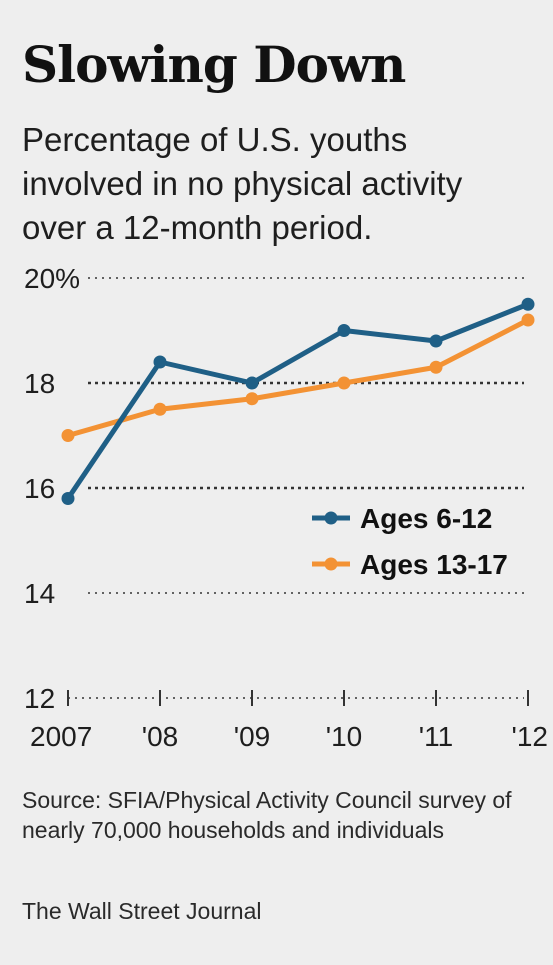 The image size is (553, 965). Describe the element at coordinates (39, 383) in the screenshot. I see `y-tick-label: 18` at that location.